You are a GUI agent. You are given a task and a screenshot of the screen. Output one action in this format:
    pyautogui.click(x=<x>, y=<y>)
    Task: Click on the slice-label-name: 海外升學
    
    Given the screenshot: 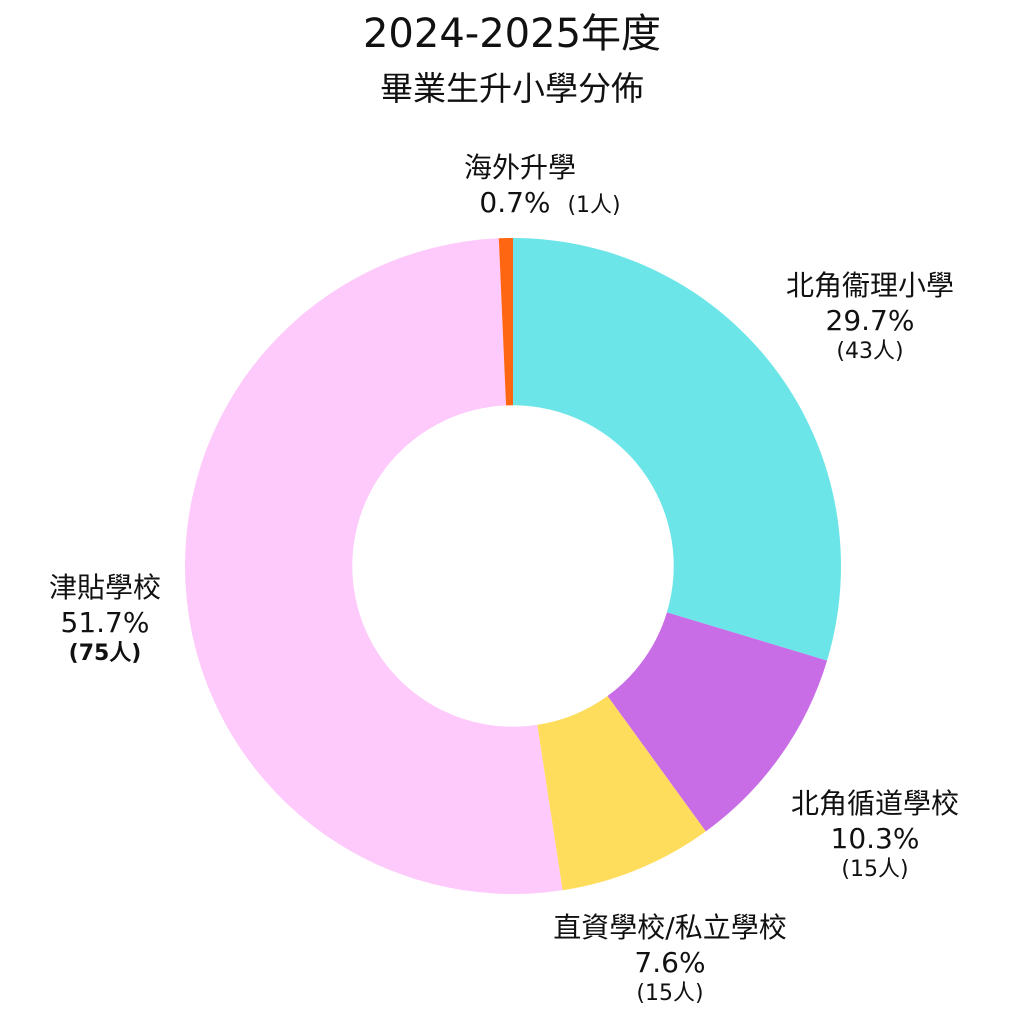 What is the action you would take?
    pyautogui.click(x=519, y=167)
    